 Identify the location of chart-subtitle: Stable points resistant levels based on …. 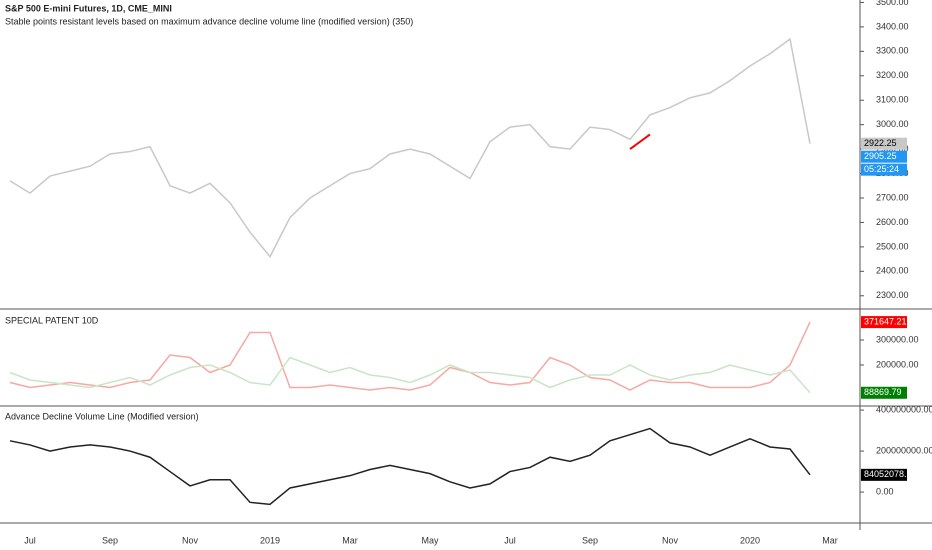
(209, 21).